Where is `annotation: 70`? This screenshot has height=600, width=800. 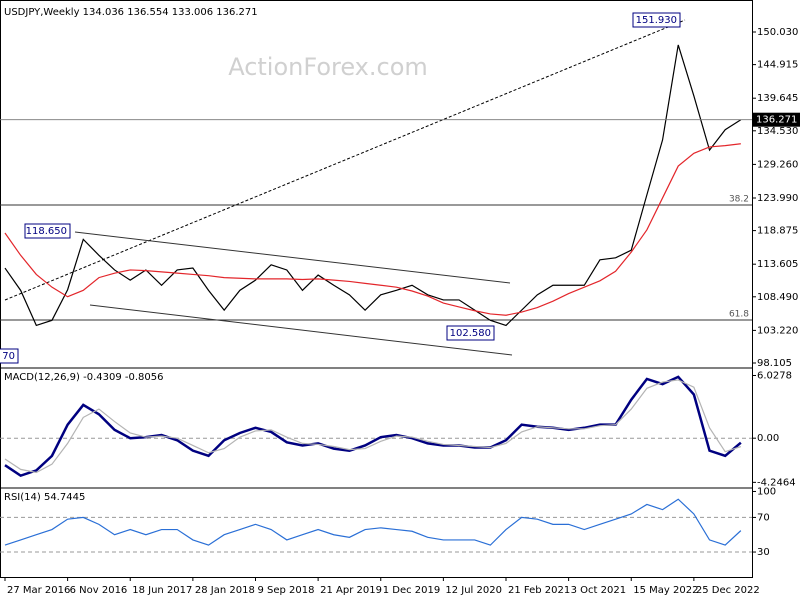 annotation: 70 is located at coordinates (8, 356).